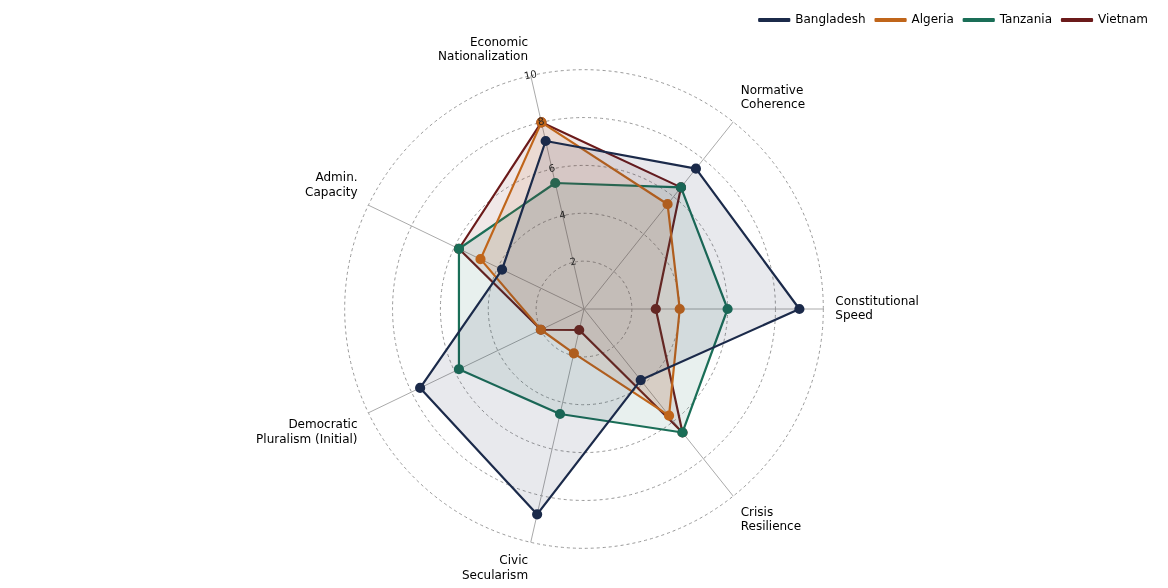 Image resolution: width=1168 pixels, height=588 pixels. I want to click on spoke-label: Civic Secularism, so click(495, 567).